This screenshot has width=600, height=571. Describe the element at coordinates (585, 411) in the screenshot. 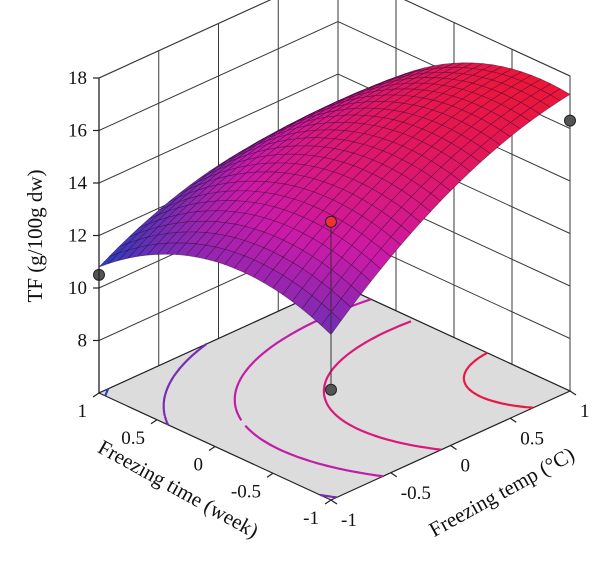

I see `temp-tick-label: 1` at that location.